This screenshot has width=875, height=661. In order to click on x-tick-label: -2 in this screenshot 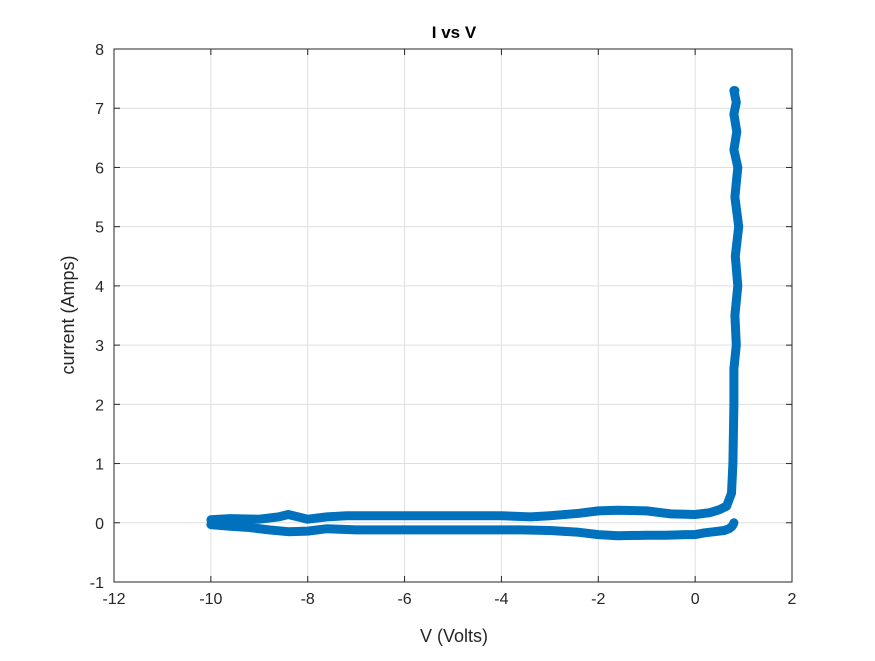, I will do `click(598, 599)`.